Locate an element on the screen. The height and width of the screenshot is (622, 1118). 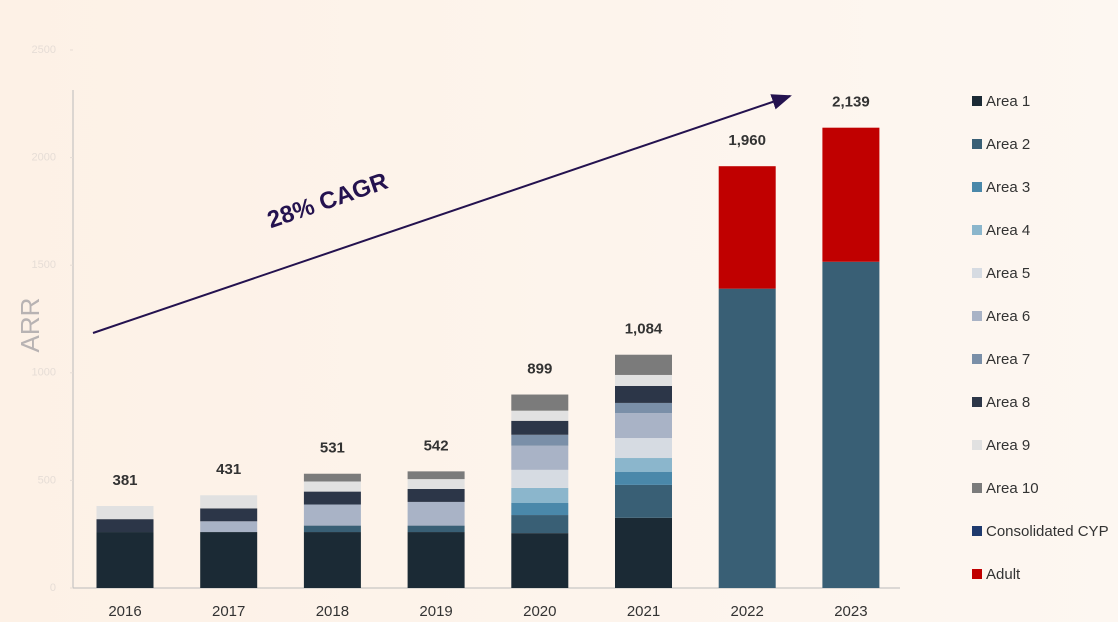
legend-label: Adult is located at coordinates (1003, 574).